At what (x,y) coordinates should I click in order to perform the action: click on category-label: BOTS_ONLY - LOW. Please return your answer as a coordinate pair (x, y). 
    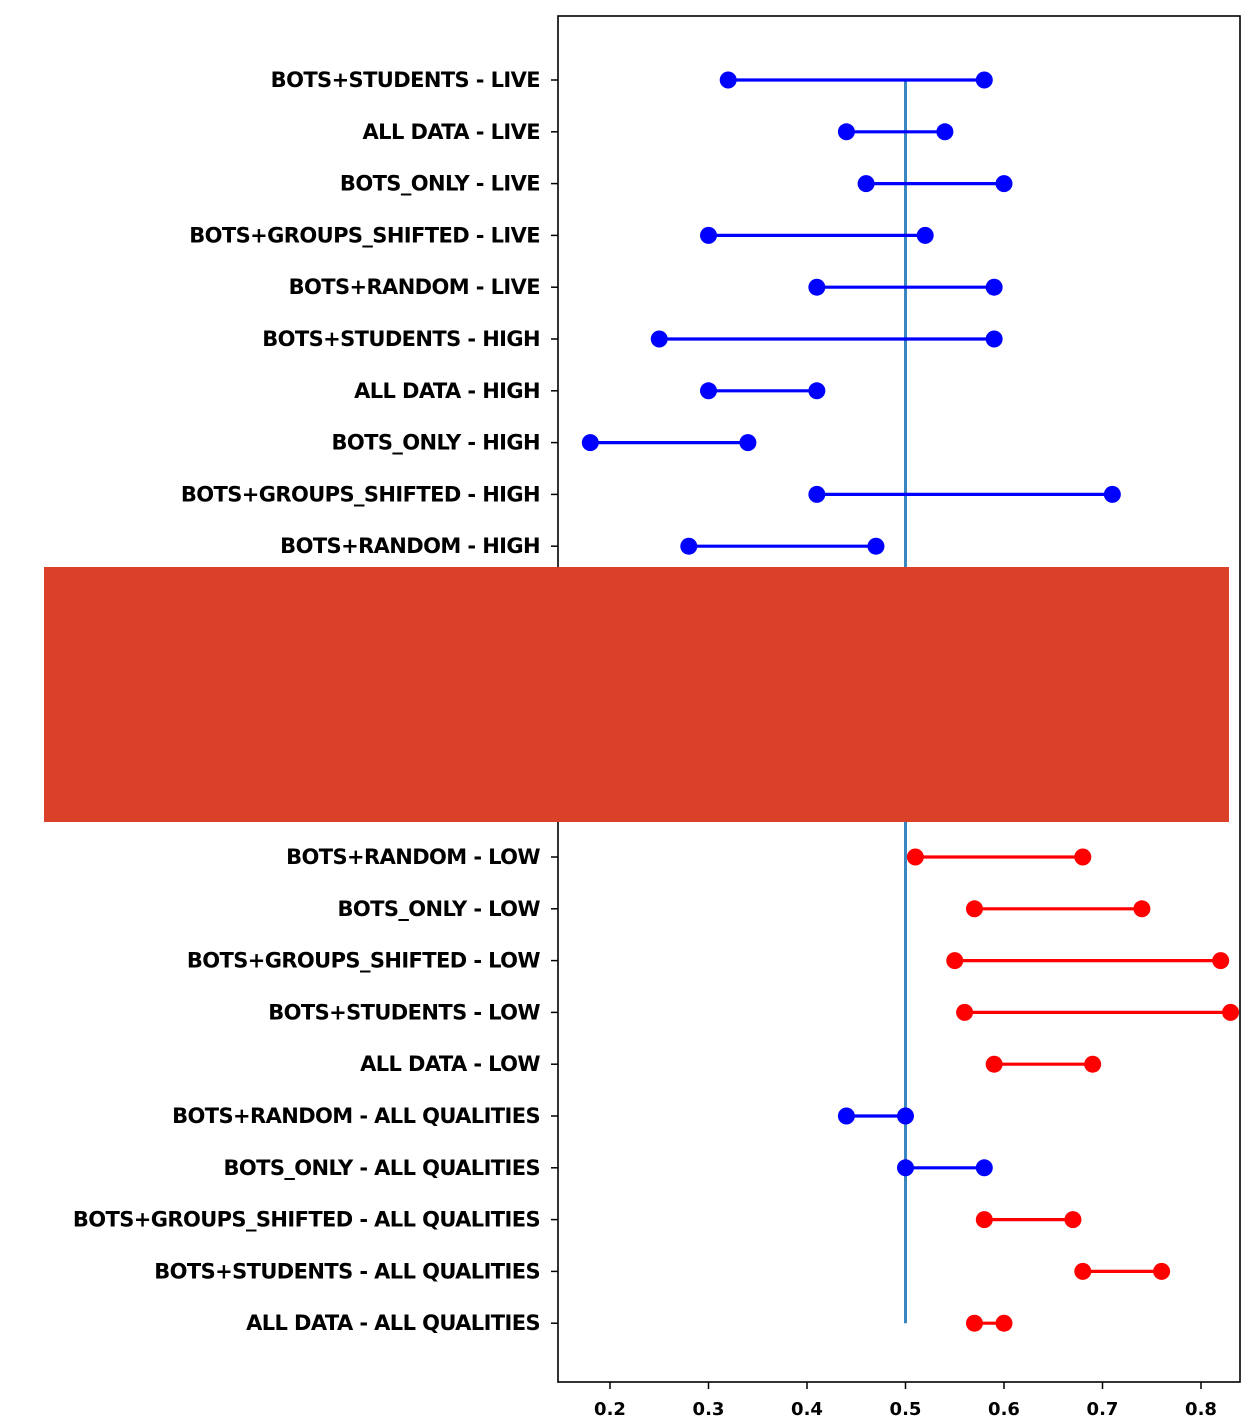
    Looking at the image, I should click on (438, 909).